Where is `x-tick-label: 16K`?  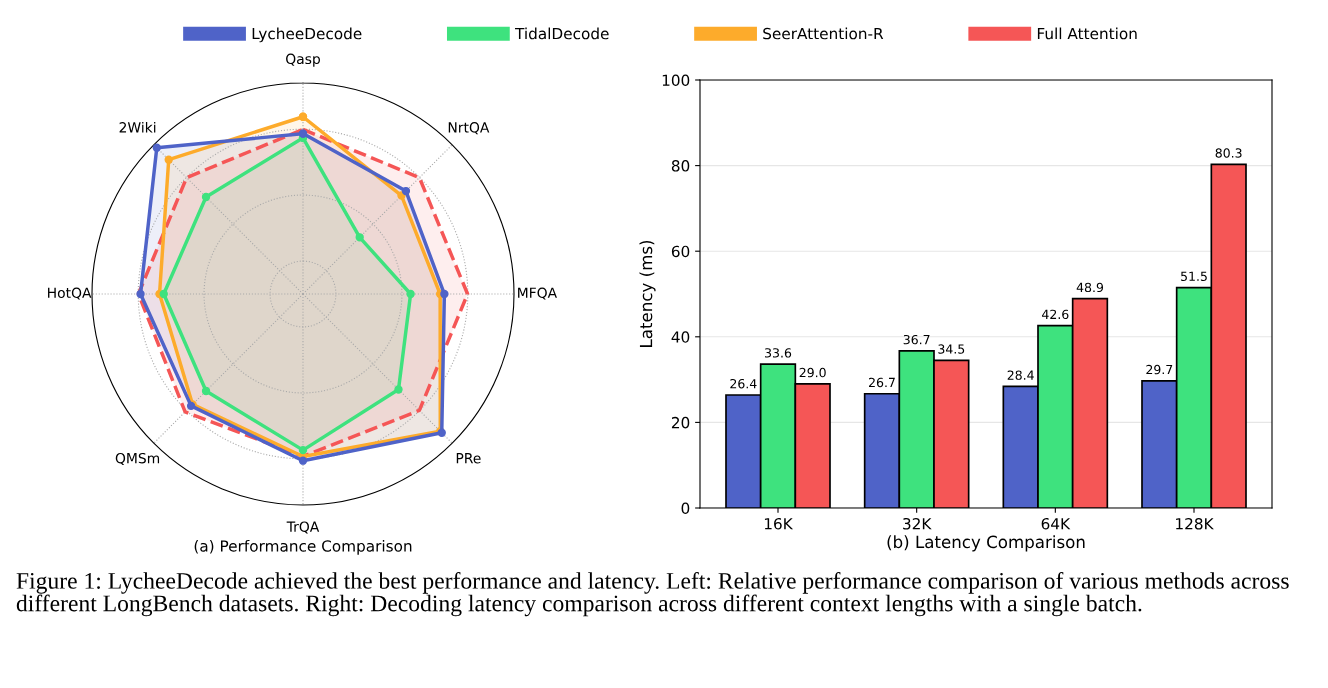 x-tick-label: 16K is located at coordinates (779, 523).